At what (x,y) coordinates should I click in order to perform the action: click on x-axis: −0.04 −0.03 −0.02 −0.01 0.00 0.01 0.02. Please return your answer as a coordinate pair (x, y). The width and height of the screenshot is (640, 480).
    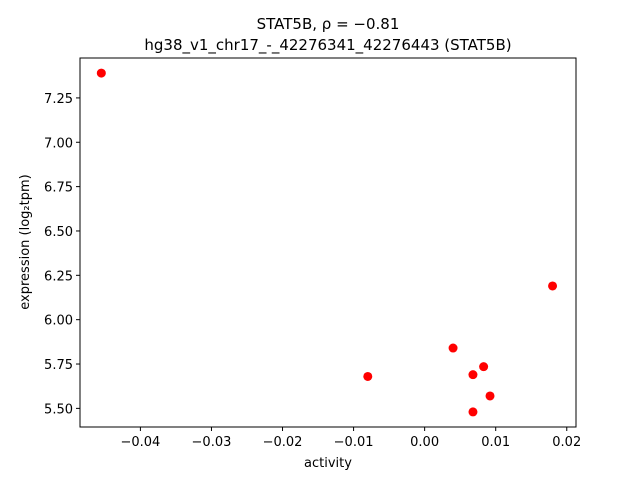
    Looking at the image, I should click on (350, 438).